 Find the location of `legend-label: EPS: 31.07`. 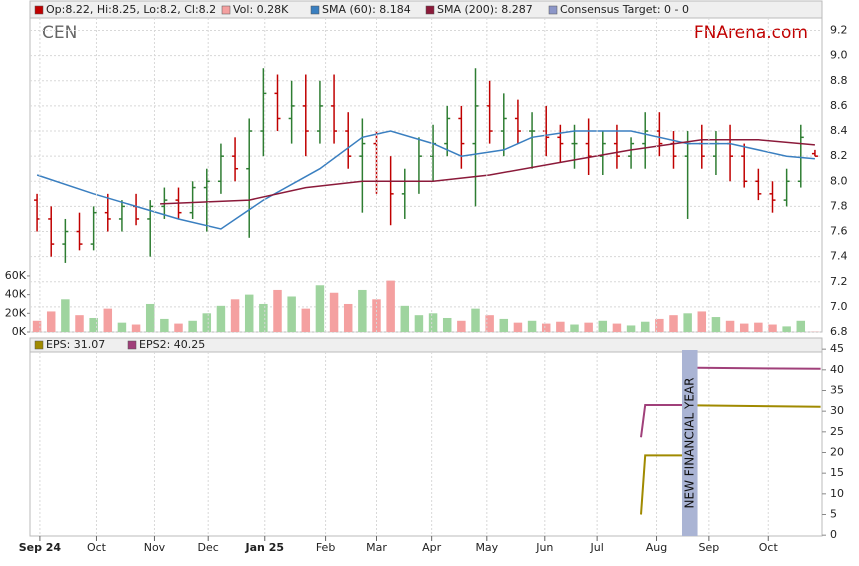

legend-label: EPS: 31.07 is located at coordinates (75, 344).